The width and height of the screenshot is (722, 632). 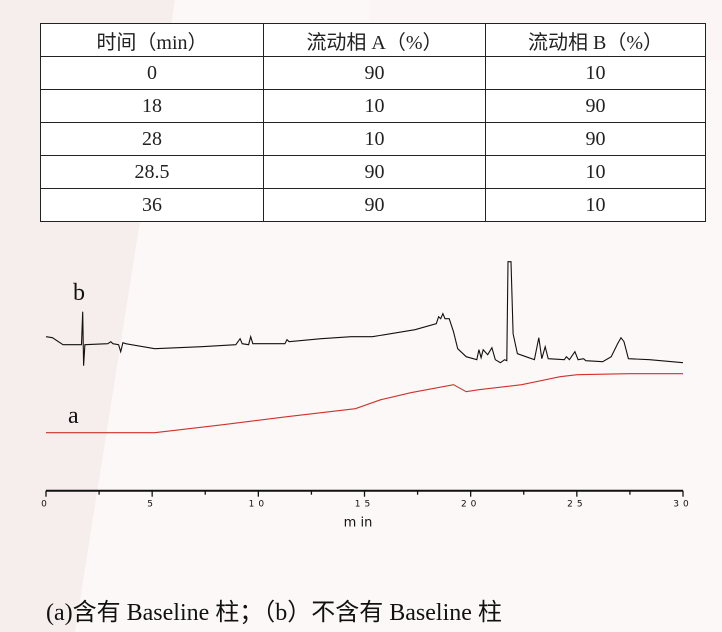 I want to click on table-header-row: 时间（min） 流动相 A（%） 流动相 B（%）, so click(x=373, y=40).